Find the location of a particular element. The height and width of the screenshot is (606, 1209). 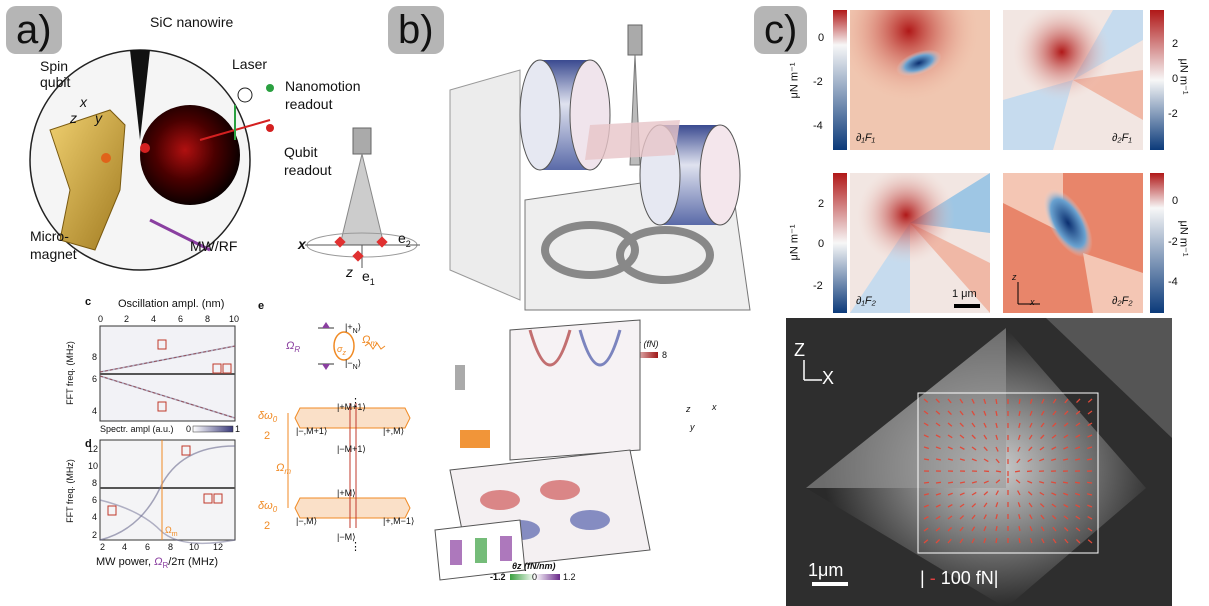

sem-force-arrows is located at coordinates (1008, 473).